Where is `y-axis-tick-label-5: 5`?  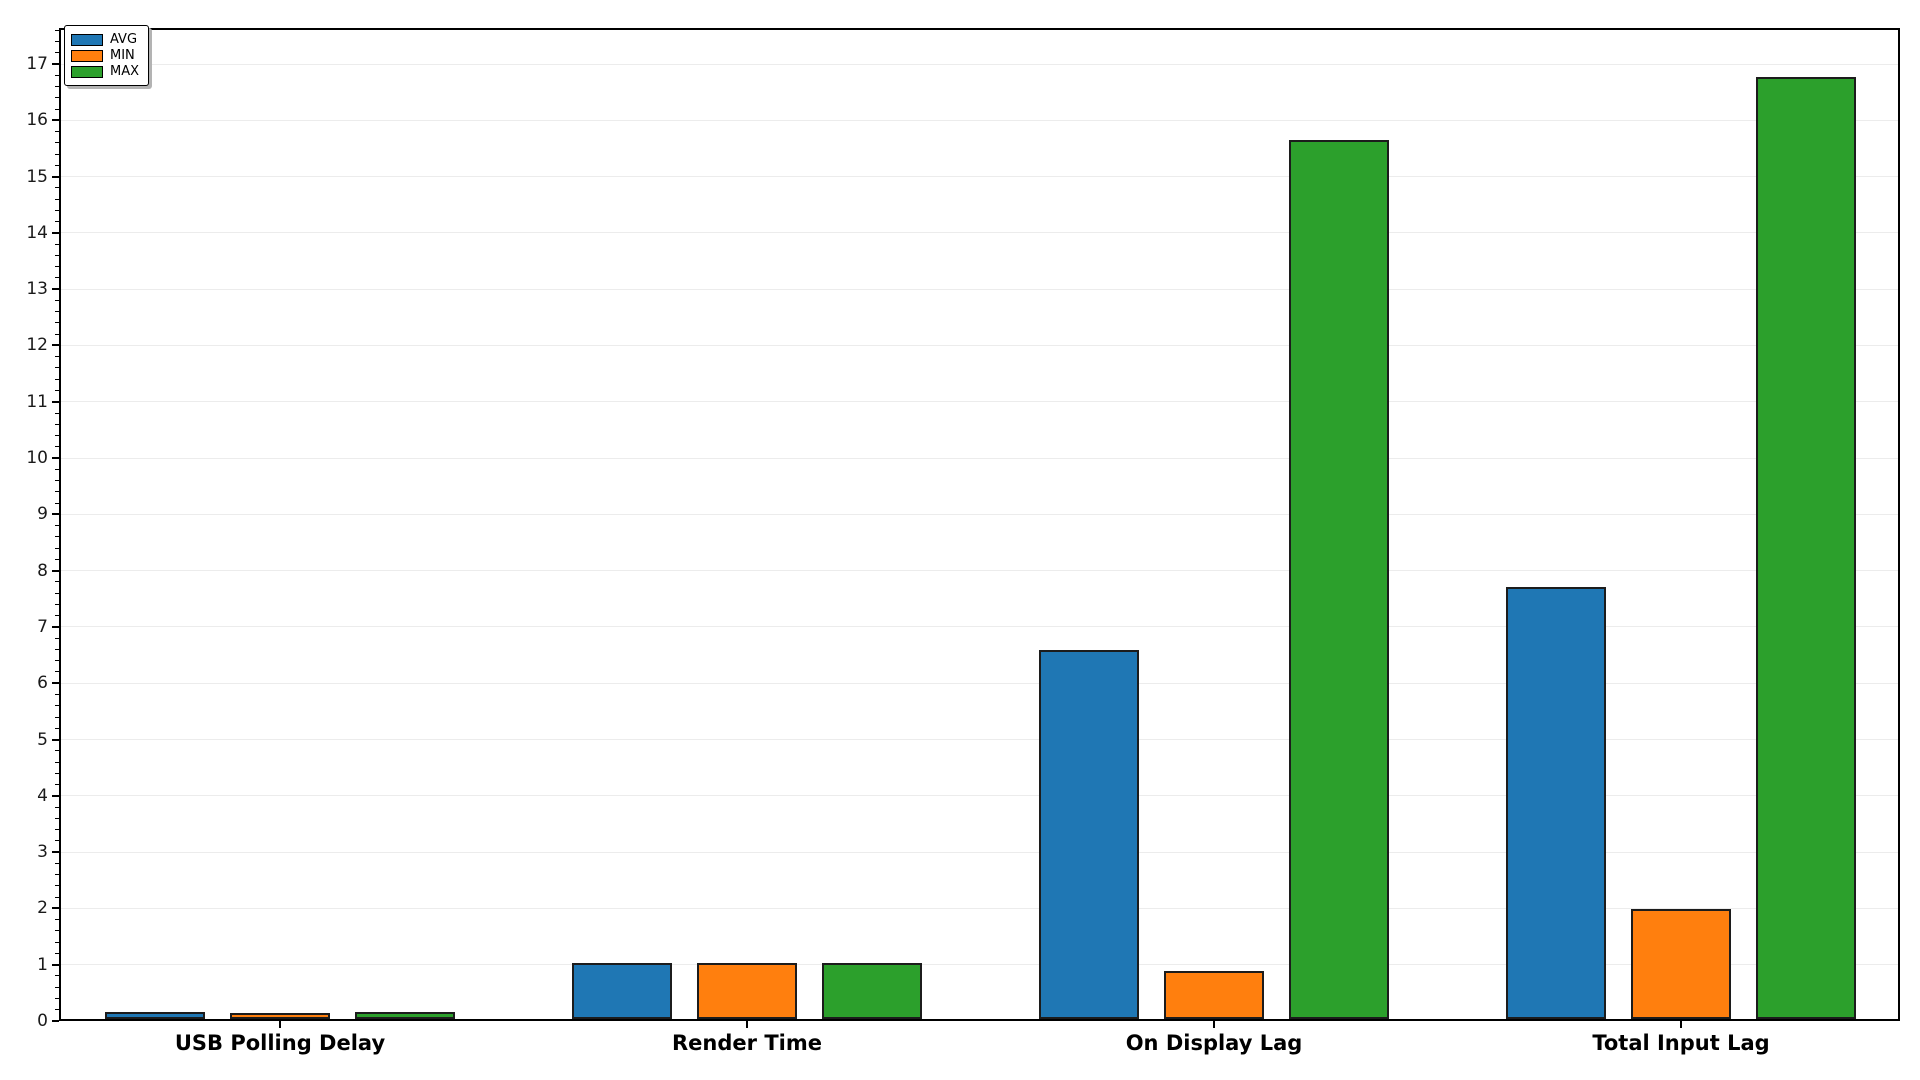 y-axis-tick-label-5: 5 is located at coordinates (42, 739).